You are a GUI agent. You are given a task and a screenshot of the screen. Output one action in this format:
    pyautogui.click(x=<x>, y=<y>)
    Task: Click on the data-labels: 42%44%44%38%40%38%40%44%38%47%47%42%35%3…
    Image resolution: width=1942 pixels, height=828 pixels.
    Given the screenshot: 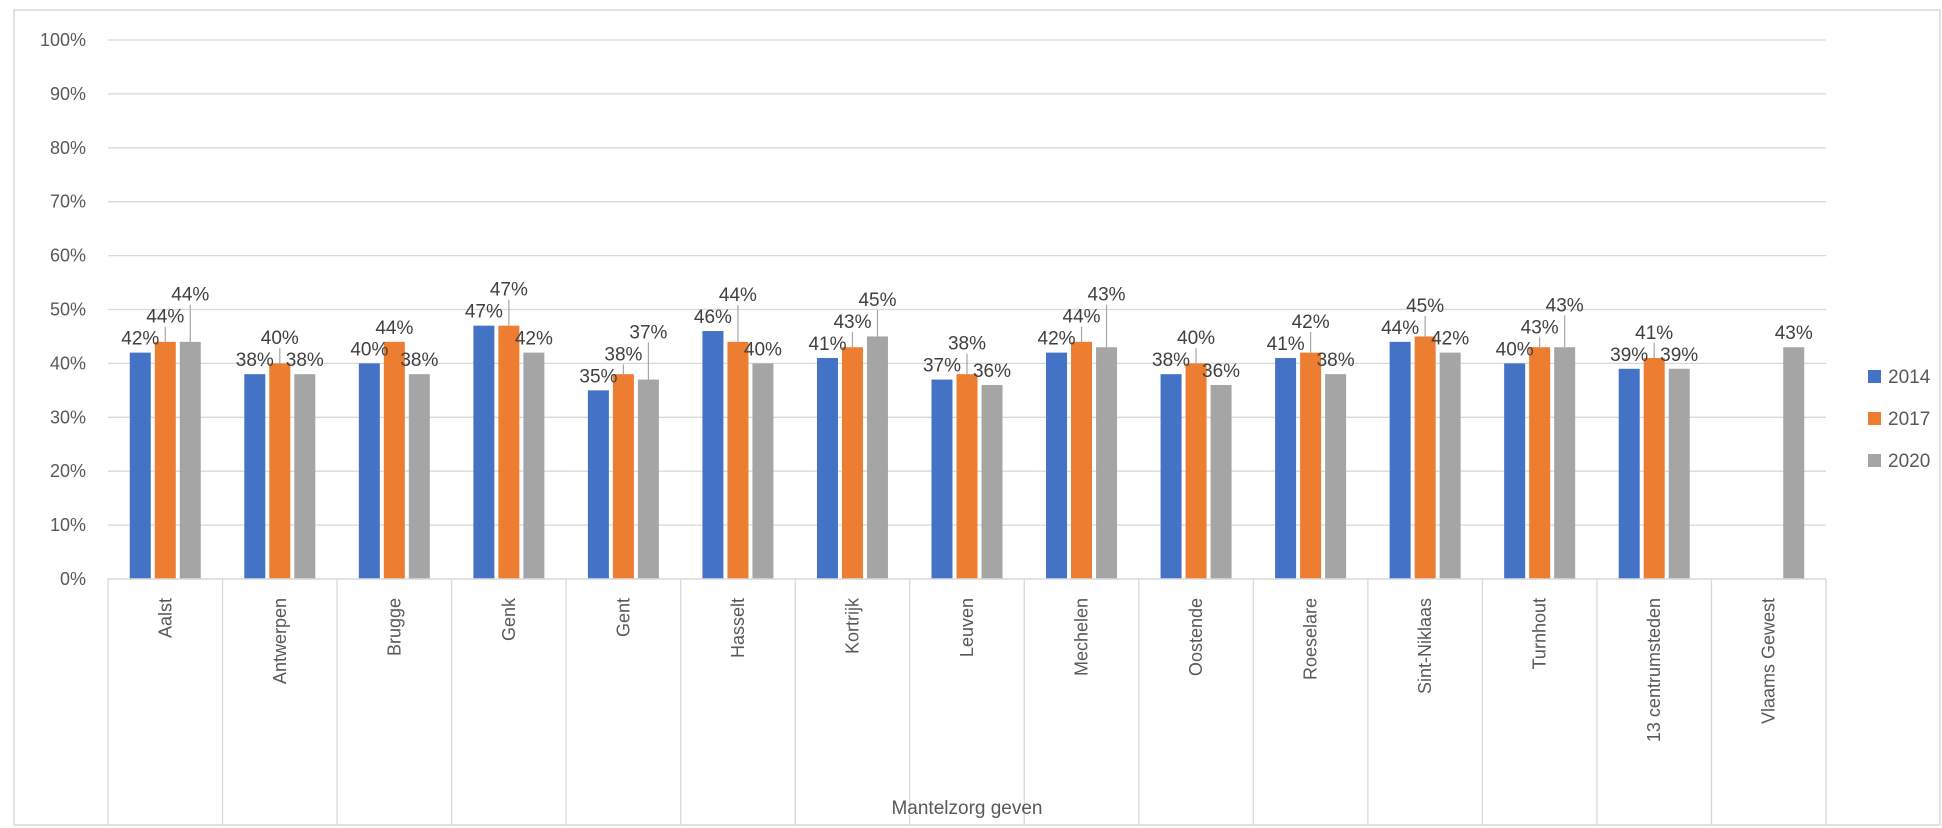 What is the action you would take?
    pyautogui.click(x=967, y=334)
    